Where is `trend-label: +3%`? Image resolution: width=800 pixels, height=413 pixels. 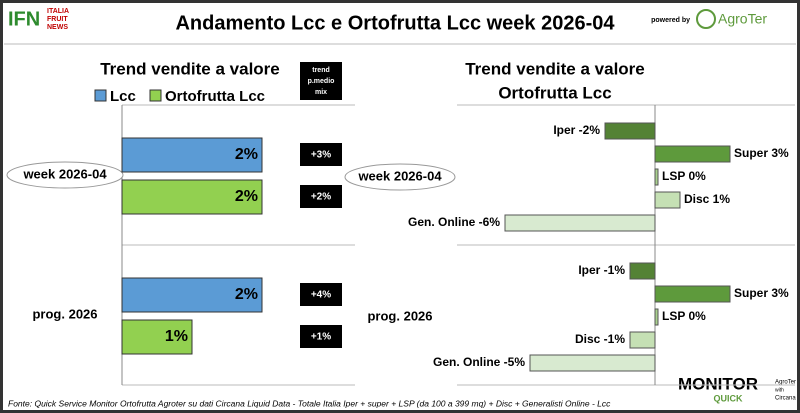 trend-label: +3% is located at coordinates (321, 155).